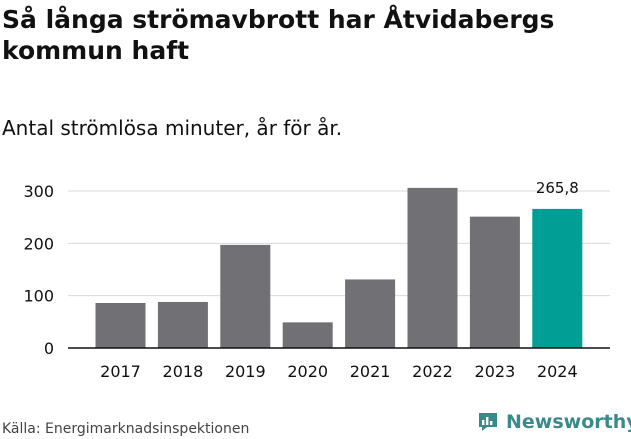 The width and height of the screenshot is (631, 439). Describe the element at coordinates (120, 371) in the screenshot. I see `x-tick-label: 2017` at that location.